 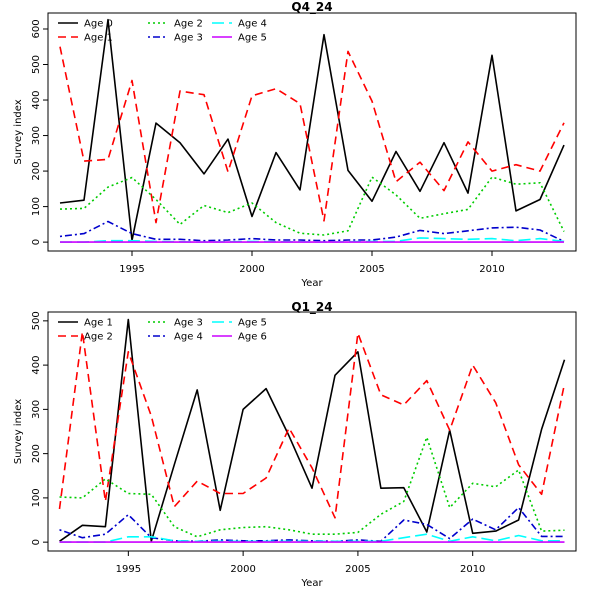 What do you see at coordinates (98, 24) in the screenshot?
I see `legend-label: Age 0` at bounding box center [98, 24].